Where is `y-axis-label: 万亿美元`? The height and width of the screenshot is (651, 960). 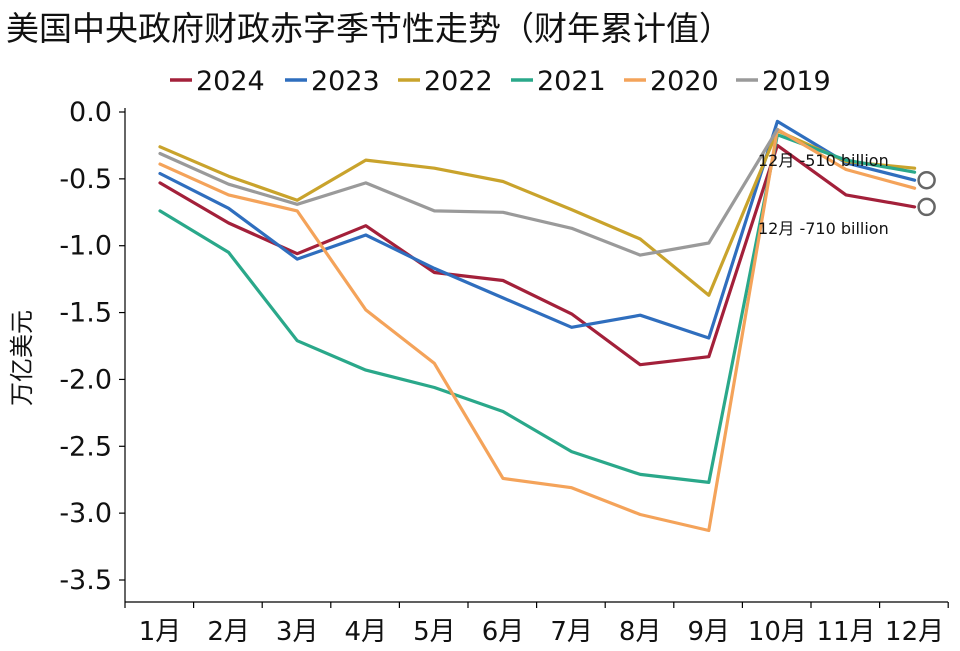
y-axis-label: 万亿美元 is located at coordinates (22, 358).